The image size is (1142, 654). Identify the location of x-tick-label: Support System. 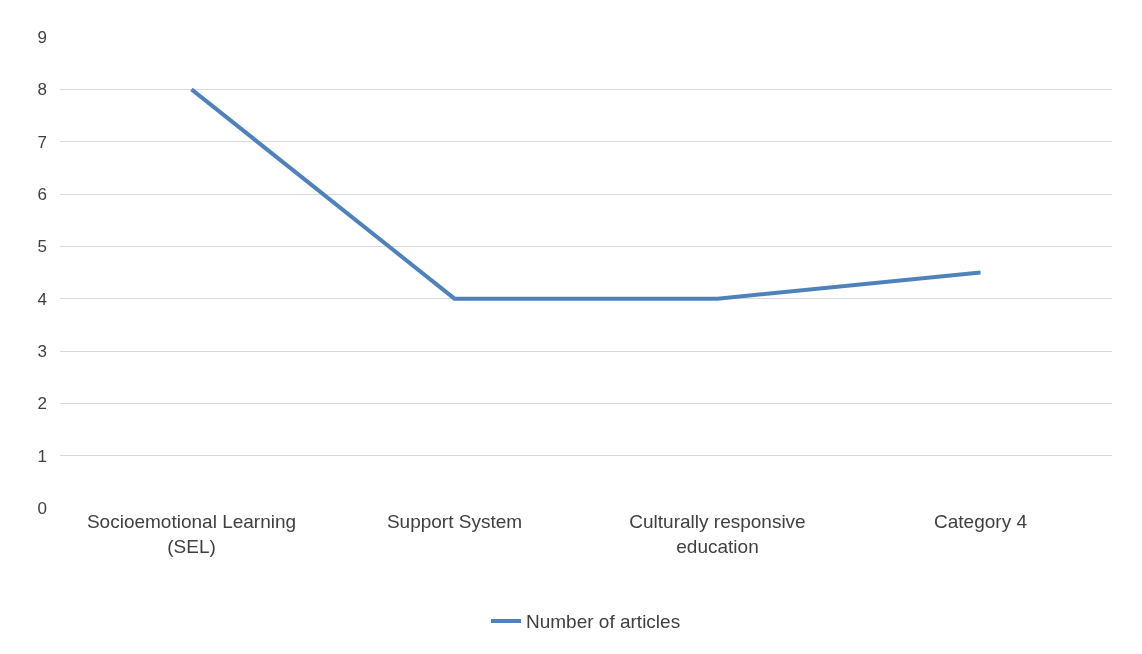
(454, 521).